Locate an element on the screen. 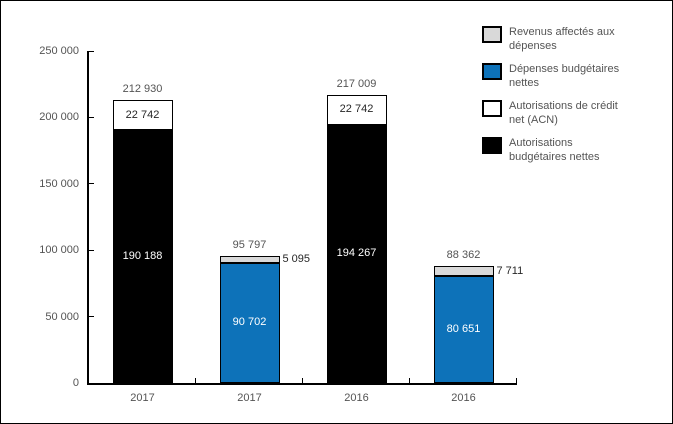  bar-total-label: 212 930 is located at coordinates (142, 89).